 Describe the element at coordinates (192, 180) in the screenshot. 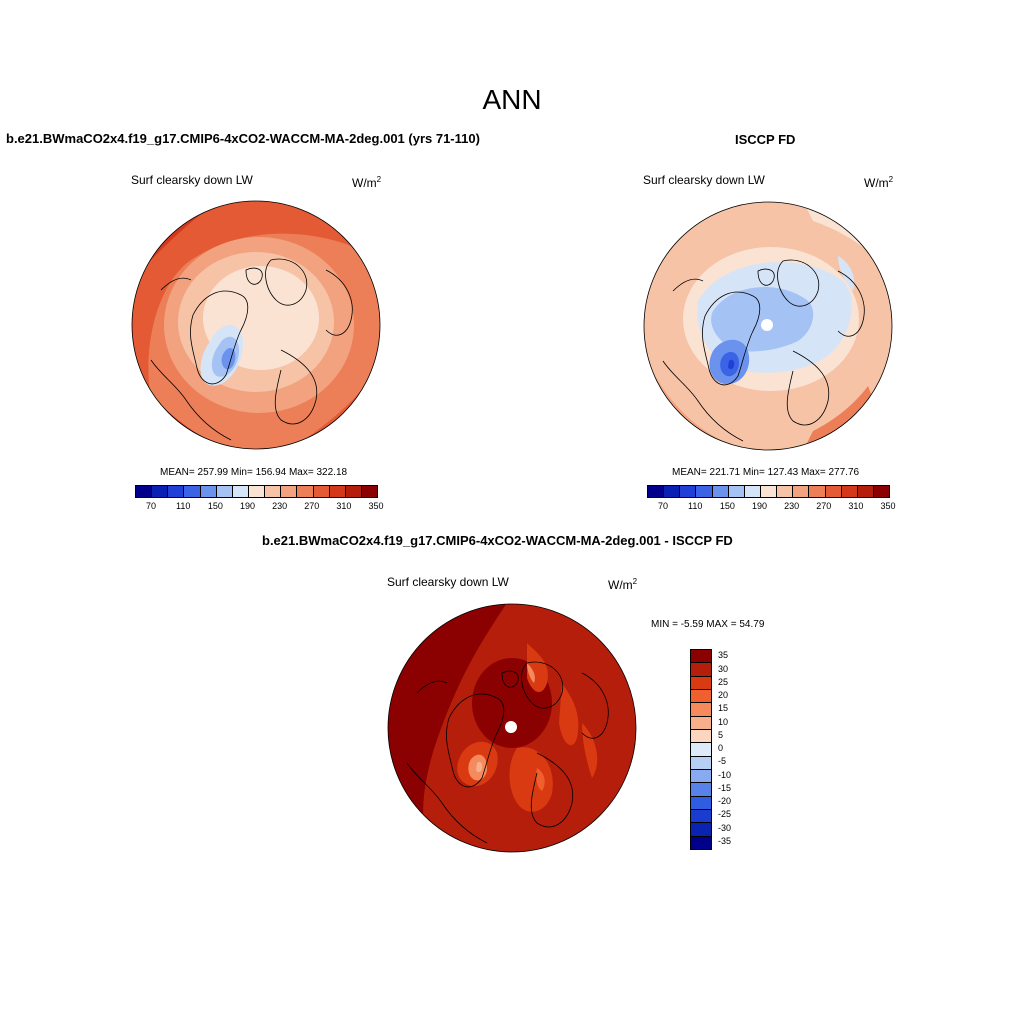

I see `panel1-variable-label: Surf clearsky down LW` at that location.